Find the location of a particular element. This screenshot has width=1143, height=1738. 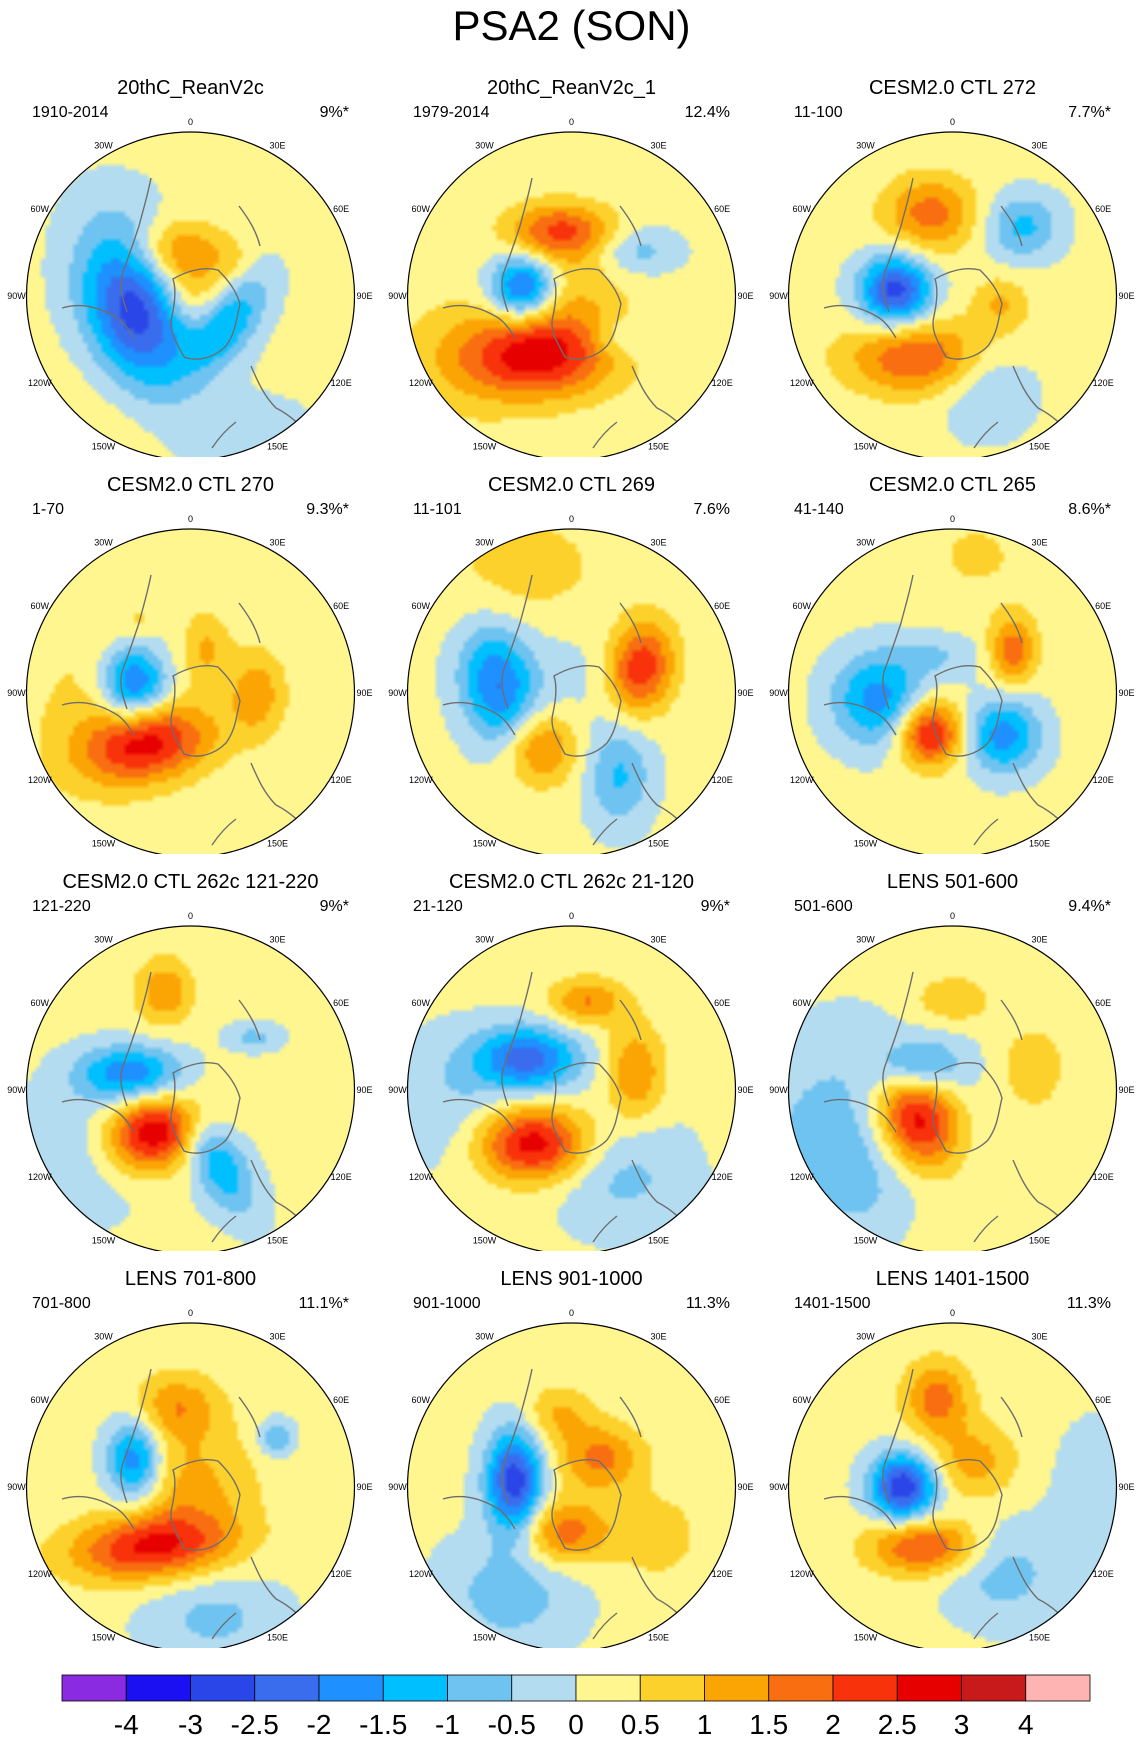

panel-period: 11-100 is located at coordinates (818, 112).